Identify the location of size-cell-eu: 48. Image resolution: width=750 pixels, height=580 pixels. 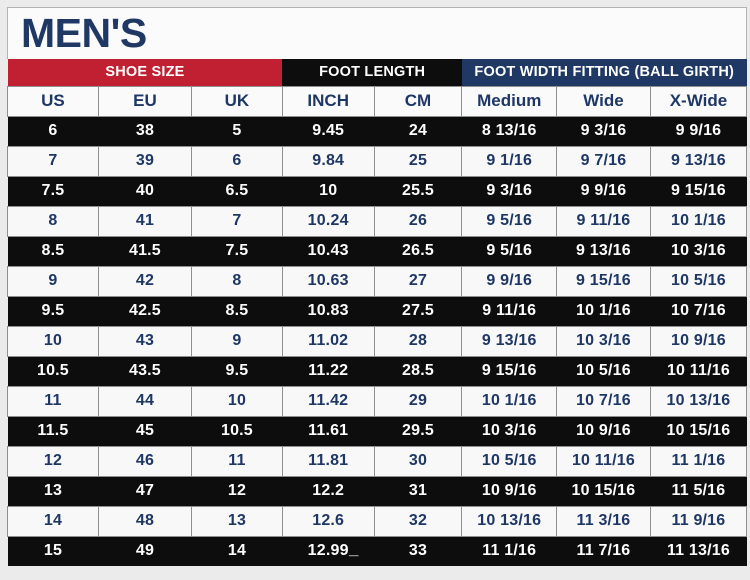
(145, 521).